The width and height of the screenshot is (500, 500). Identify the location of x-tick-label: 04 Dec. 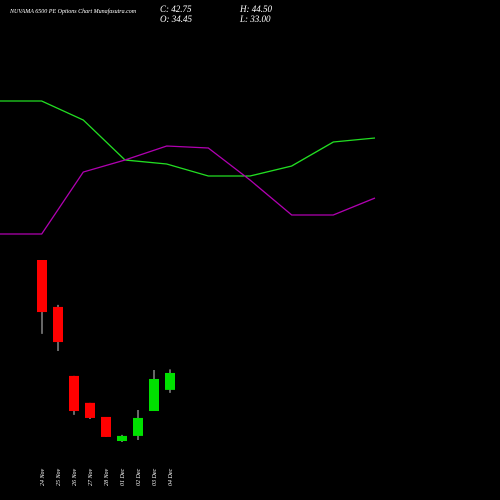
(170, 477).